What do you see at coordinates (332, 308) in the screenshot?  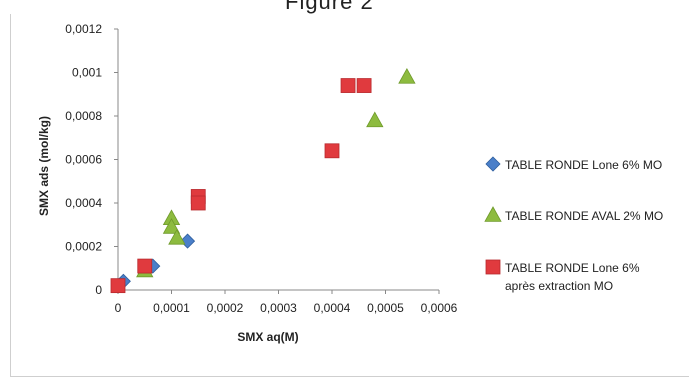 I see `x-tick-label: 0,0004` at bounding box center [332, 308].